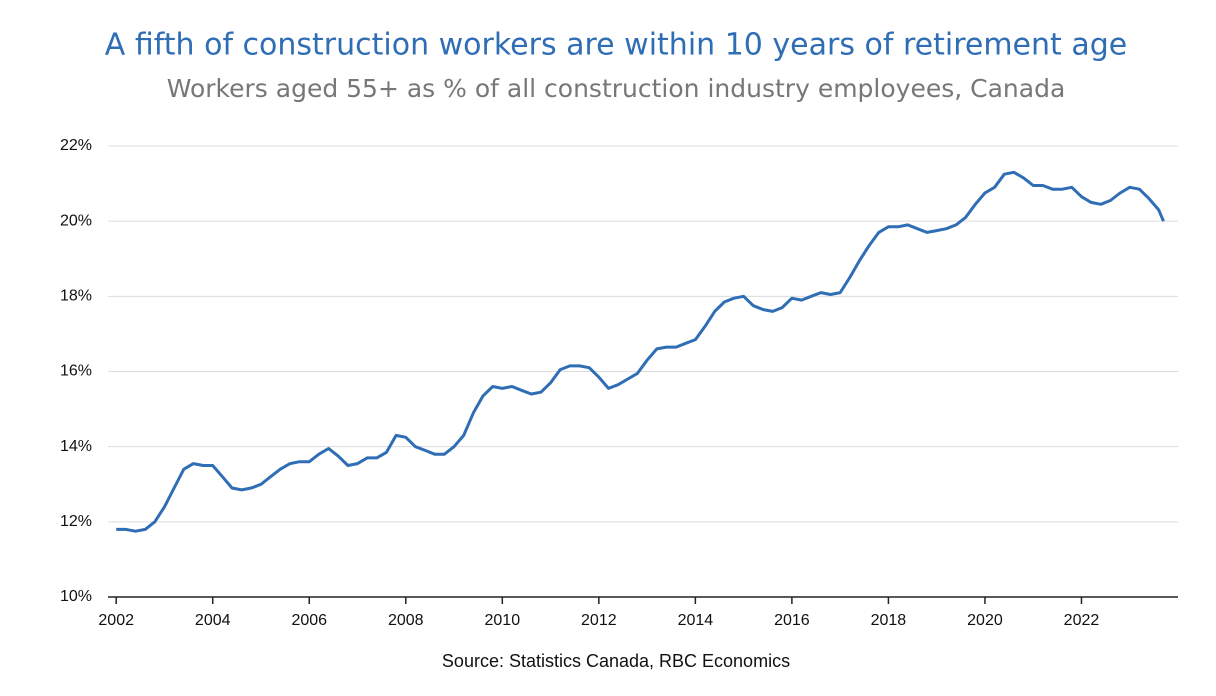 Image resolution: width=1216 pixels, height=696 pixels. Describe the element at coordinates (76, 220) in the screenshot. I see `y-tick-label: 20%` at that location.